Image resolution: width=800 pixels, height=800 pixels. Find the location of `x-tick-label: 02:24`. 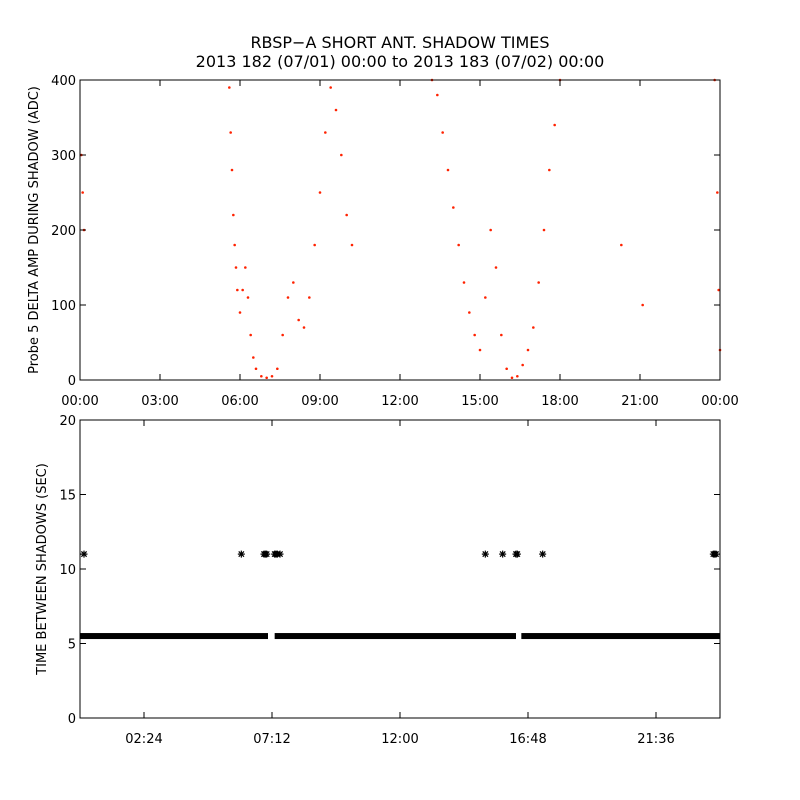

x-tick-label: 02:24 is located at coordinates (143, 739).